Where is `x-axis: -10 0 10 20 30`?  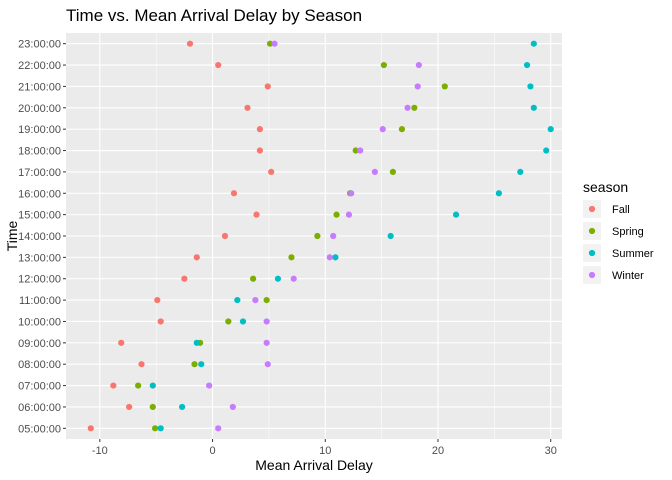
x-axis: -10 0 10 20 30 is located at coordinates (324, 448).